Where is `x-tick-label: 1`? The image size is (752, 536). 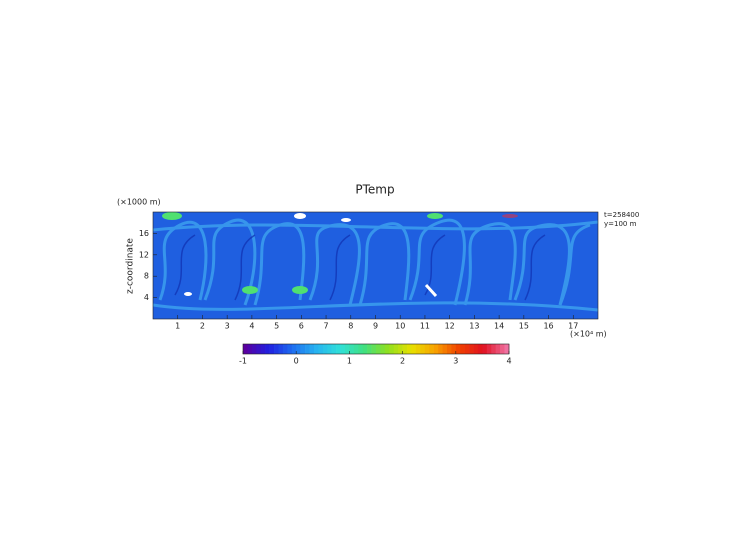 x-tick-label: 1 is located at coordinates (177, 326).